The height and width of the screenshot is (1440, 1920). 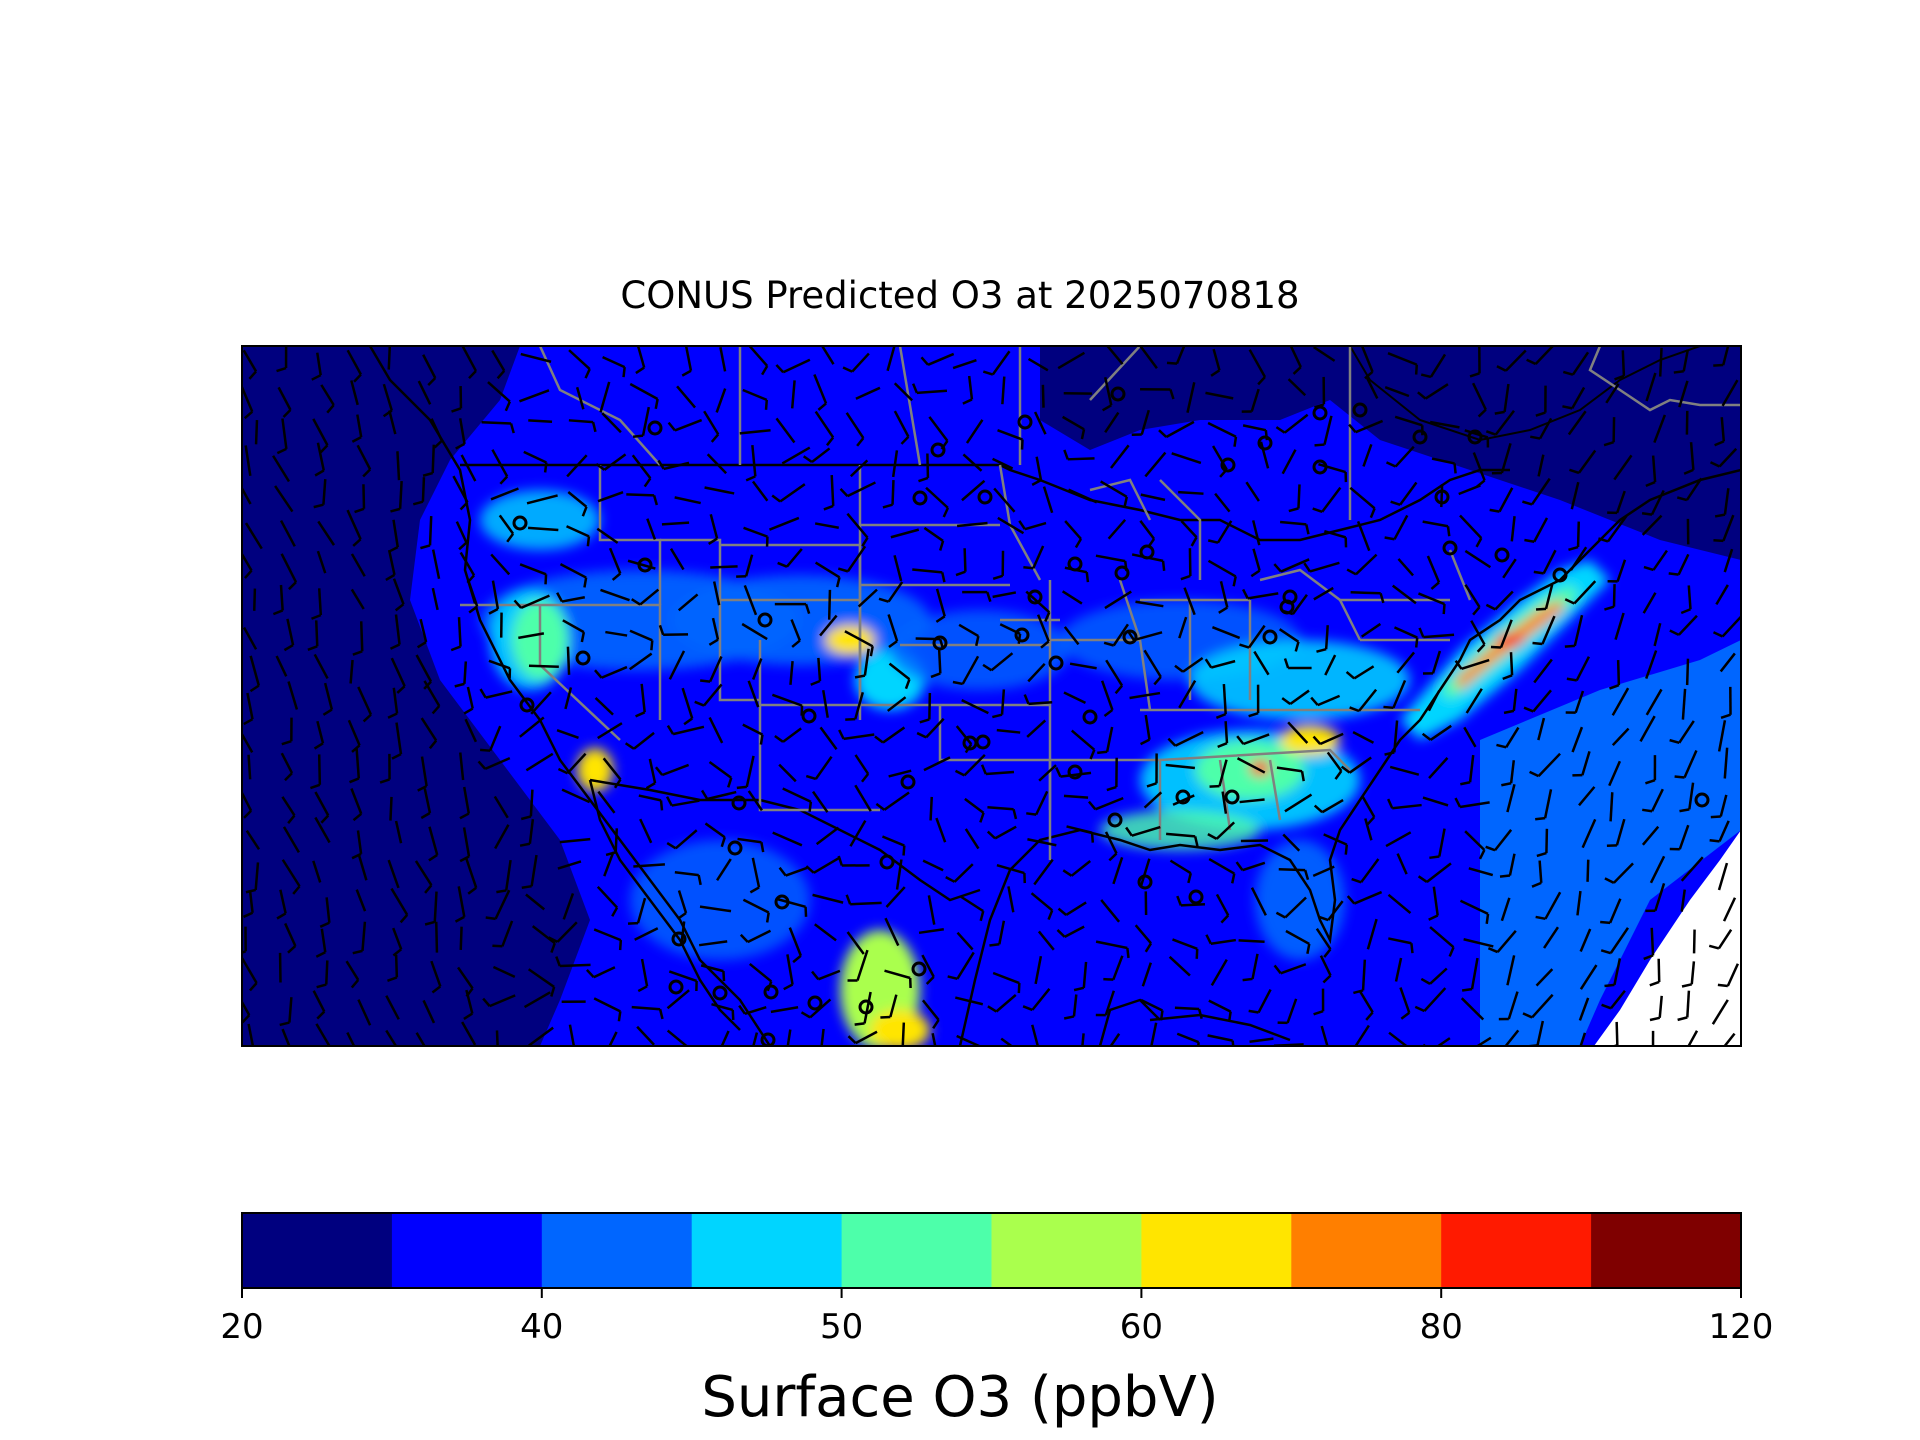 What do you see at coordinates (1180, 830) in the screenshot?
I see `blob-gulf-coast` at bounding box center [1180, 830].